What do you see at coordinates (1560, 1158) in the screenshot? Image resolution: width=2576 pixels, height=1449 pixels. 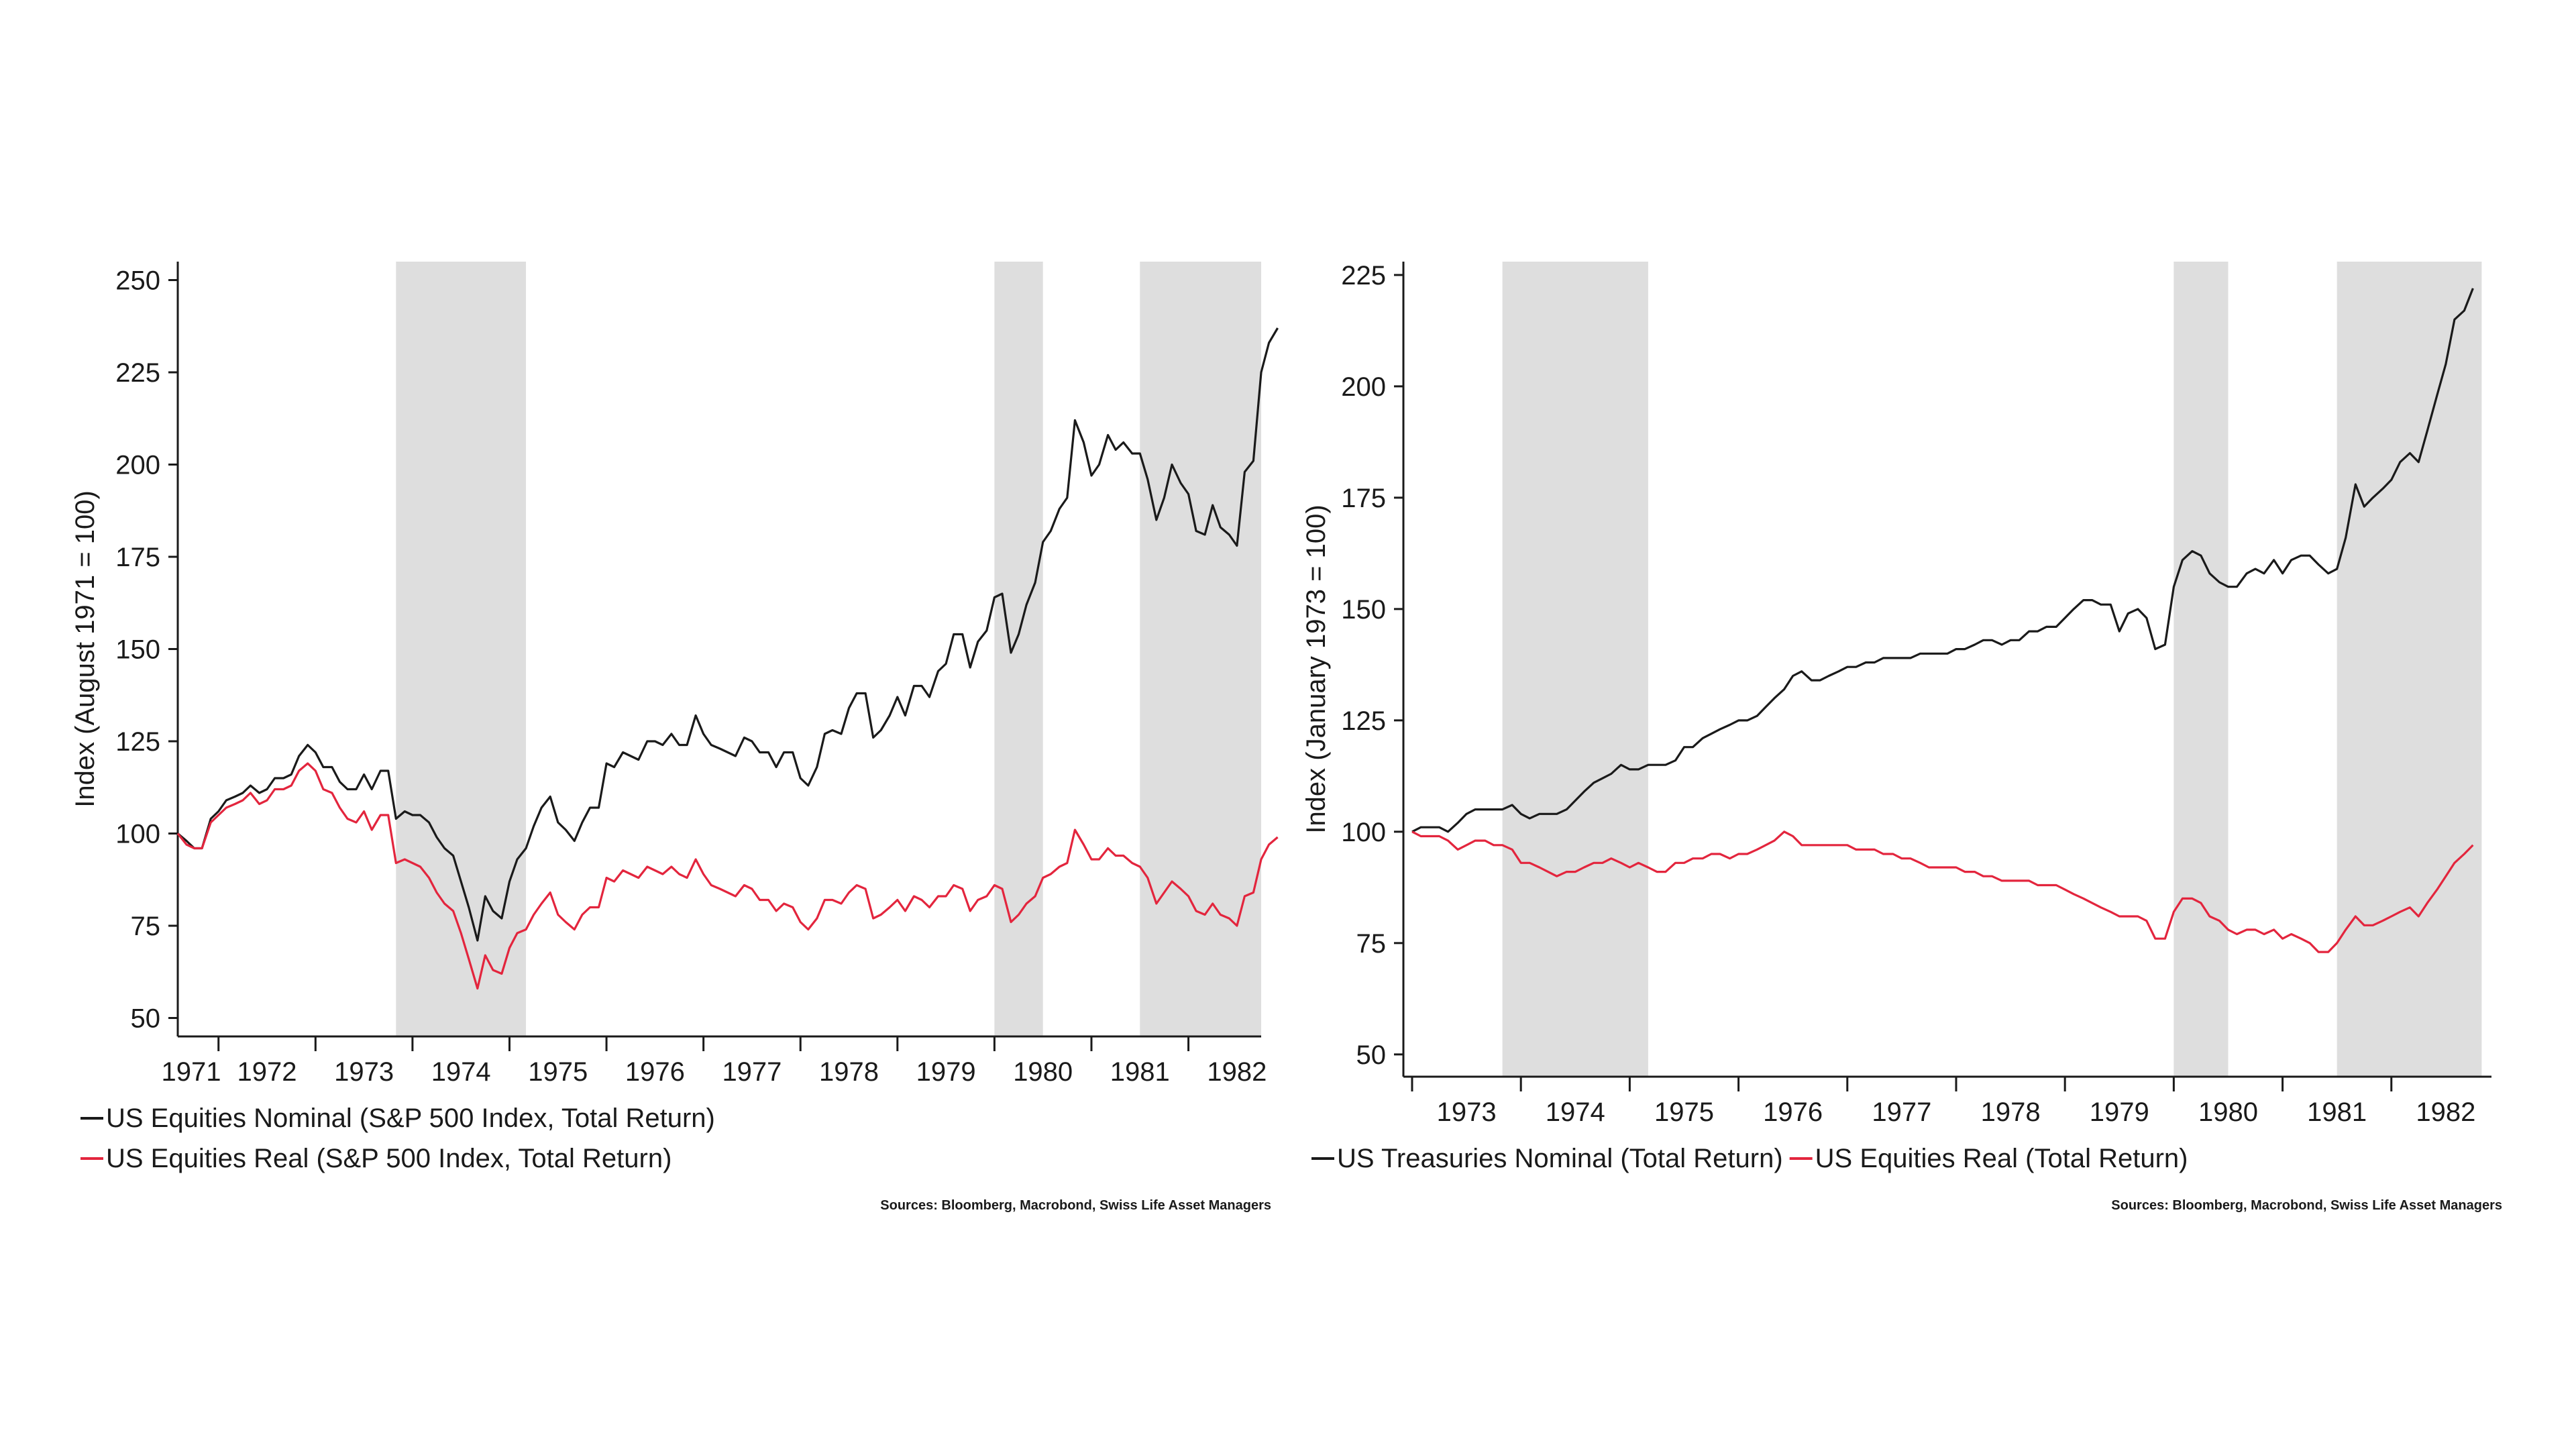 I see `legend-label: US Treasuries Nominal (Total Return)` at bounding box center [1560, 1158].